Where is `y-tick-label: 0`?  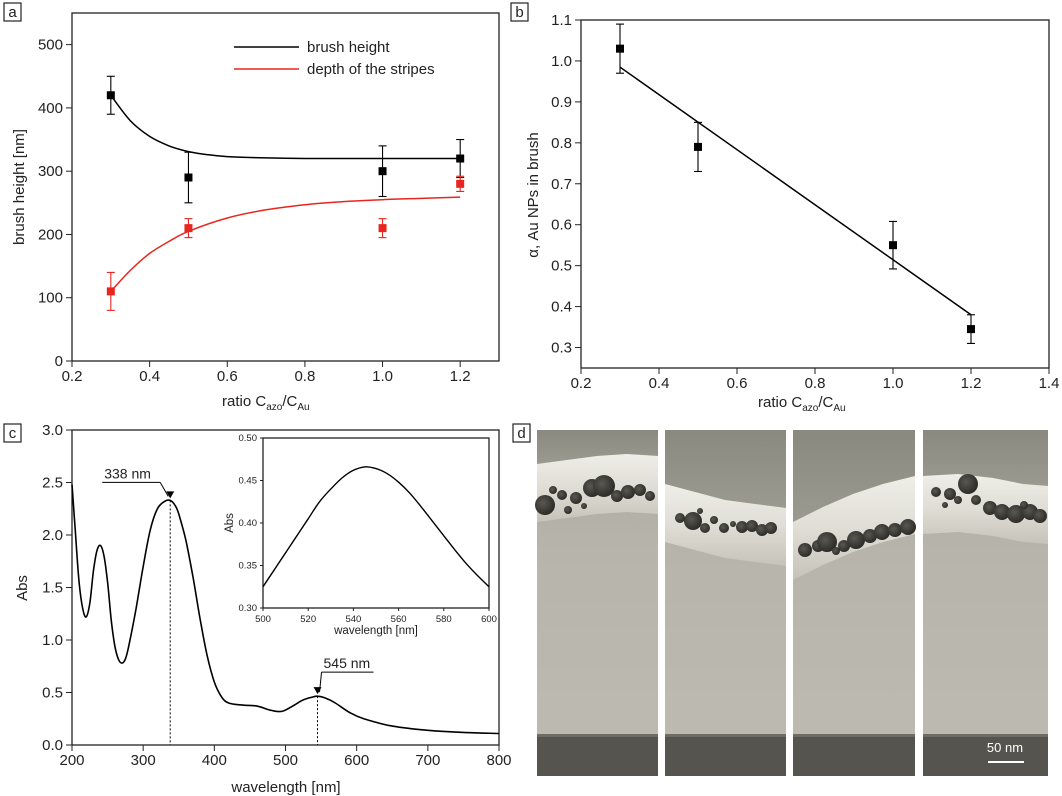 y-tick-label: 0 is located at coordinates (59, 361).